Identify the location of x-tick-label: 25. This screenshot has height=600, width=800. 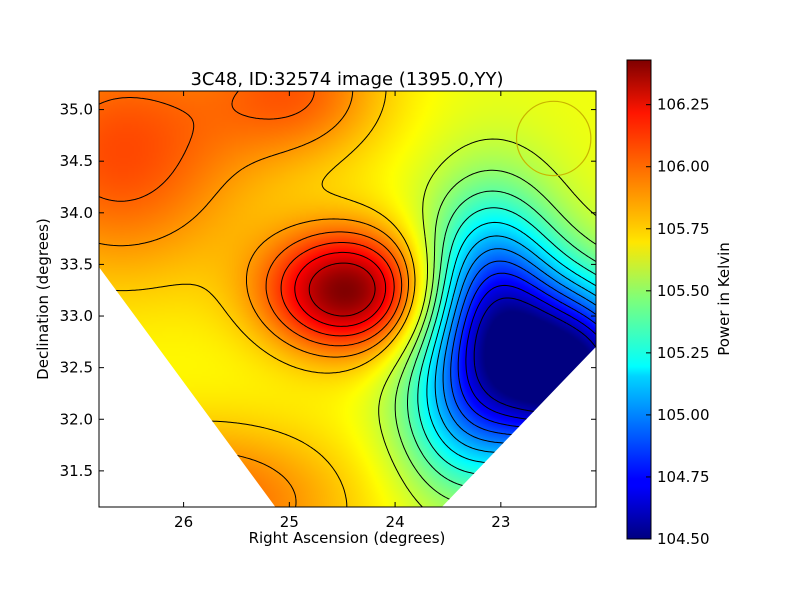
(289, 522).